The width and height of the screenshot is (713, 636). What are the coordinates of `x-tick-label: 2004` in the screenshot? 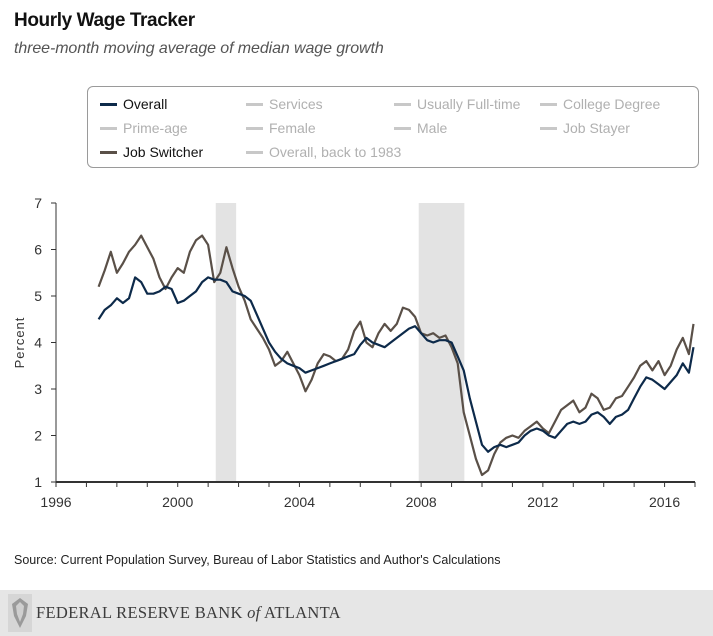 It's located at (299, 502).